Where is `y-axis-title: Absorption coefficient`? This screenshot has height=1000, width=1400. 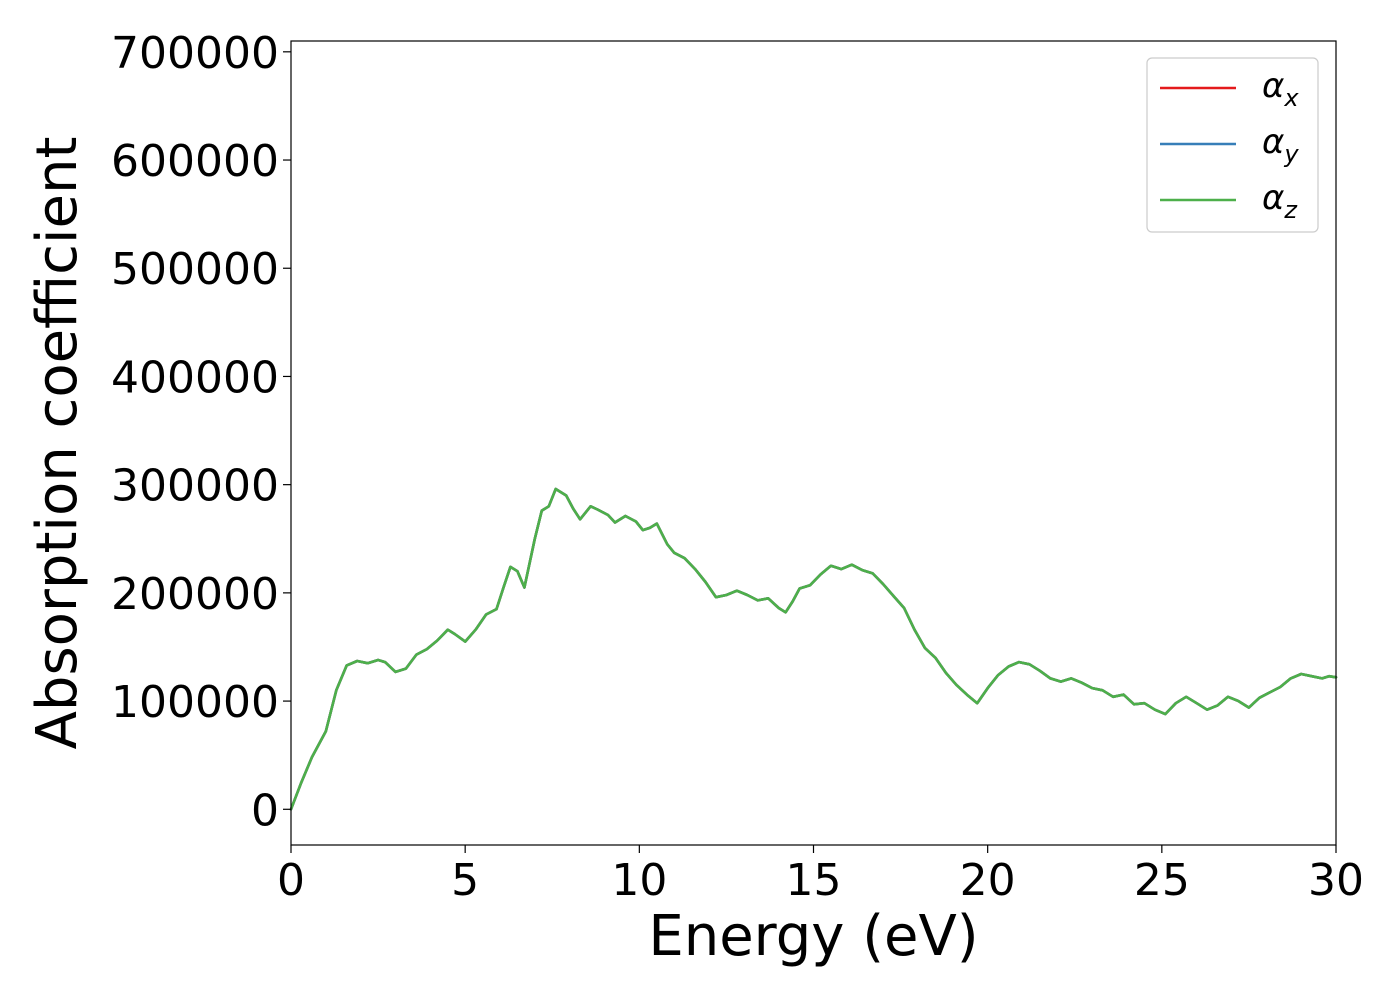 y-axis-title: Absorption coefficient is located at coordinates (57, 443).